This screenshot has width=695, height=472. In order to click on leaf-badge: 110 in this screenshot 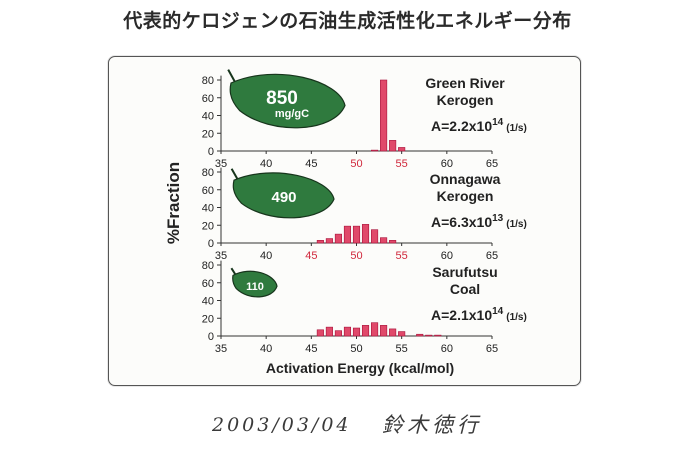, I will do `click(254, 282)`.